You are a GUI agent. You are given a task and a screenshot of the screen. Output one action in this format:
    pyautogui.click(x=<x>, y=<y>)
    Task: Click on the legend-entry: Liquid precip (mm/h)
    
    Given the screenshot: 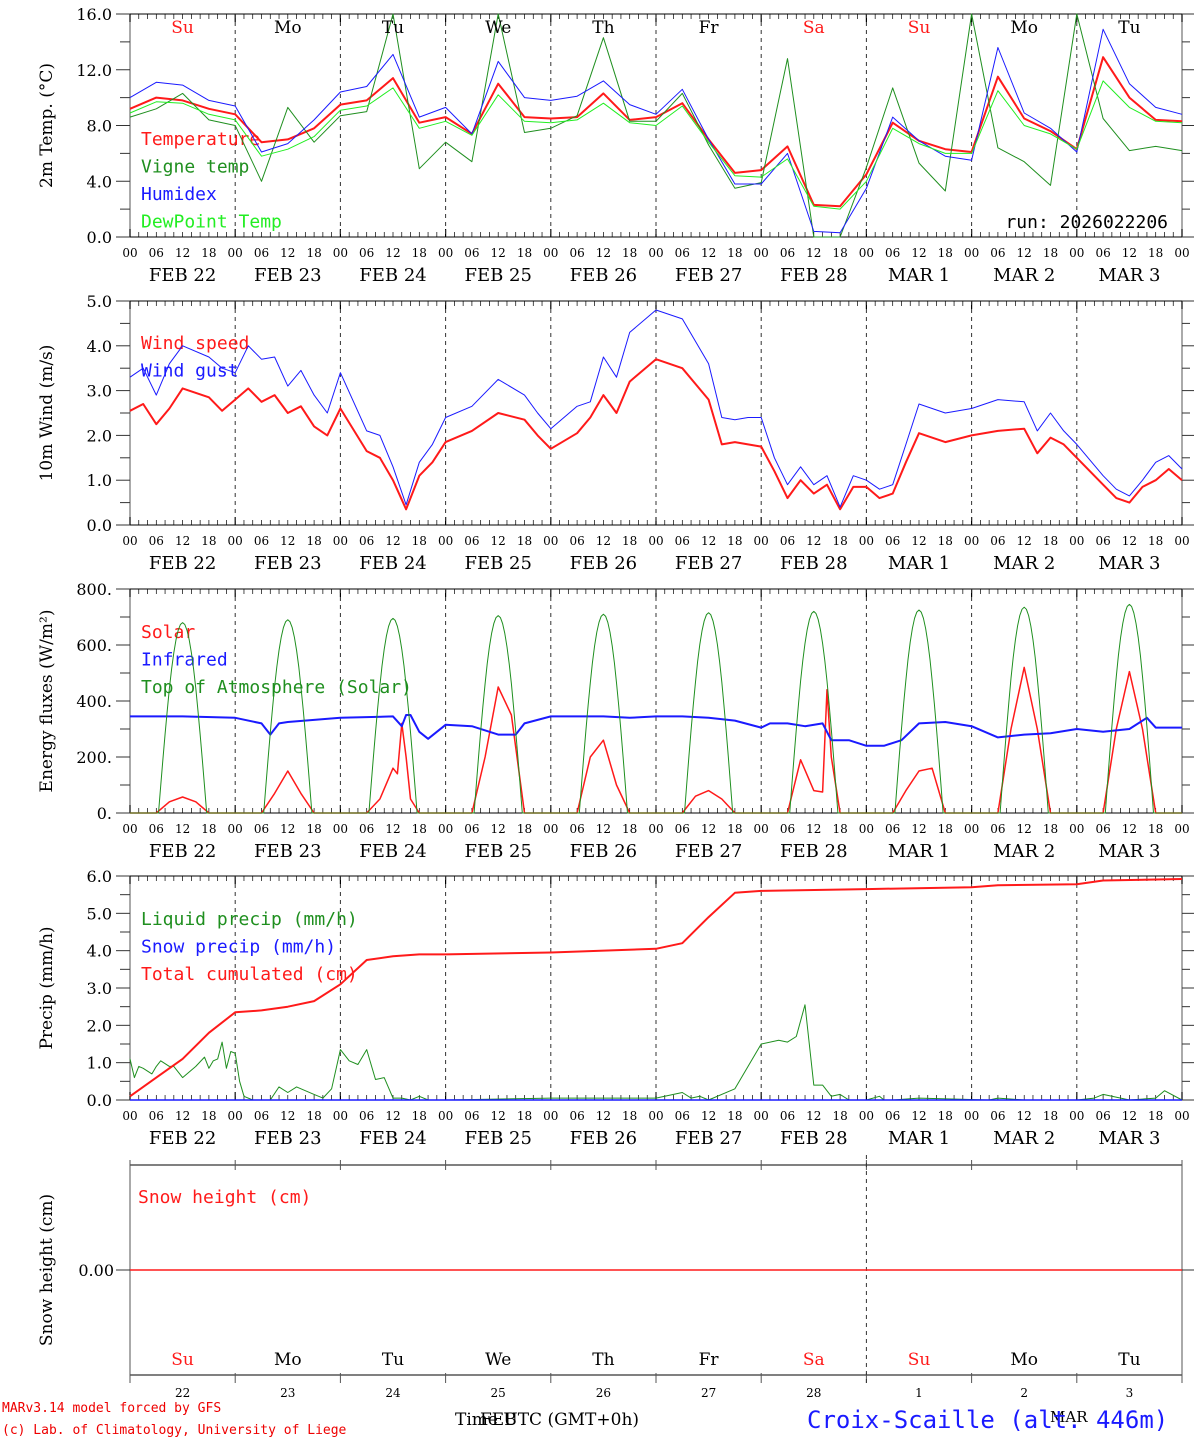 What is the action you would take?
    pyautogui.click(x=249, y=919)
    